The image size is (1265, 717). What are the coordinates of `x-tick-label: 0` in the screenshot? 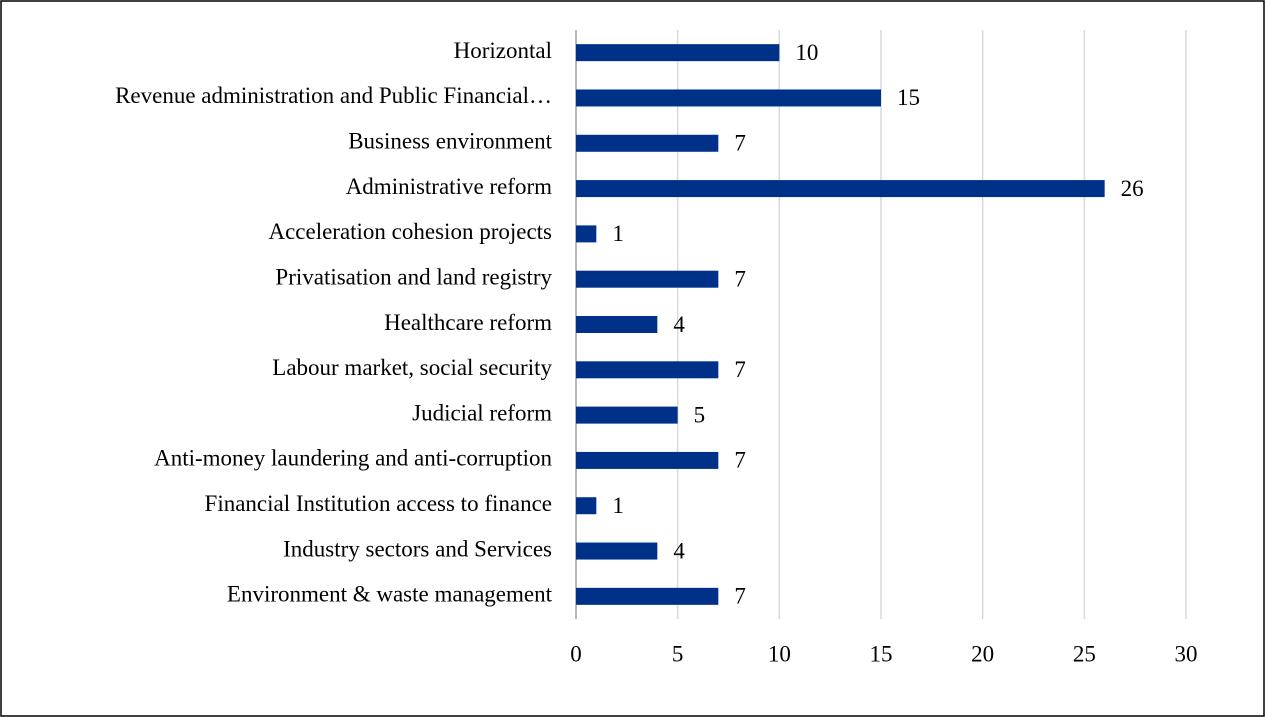 It's located at (576, 653).